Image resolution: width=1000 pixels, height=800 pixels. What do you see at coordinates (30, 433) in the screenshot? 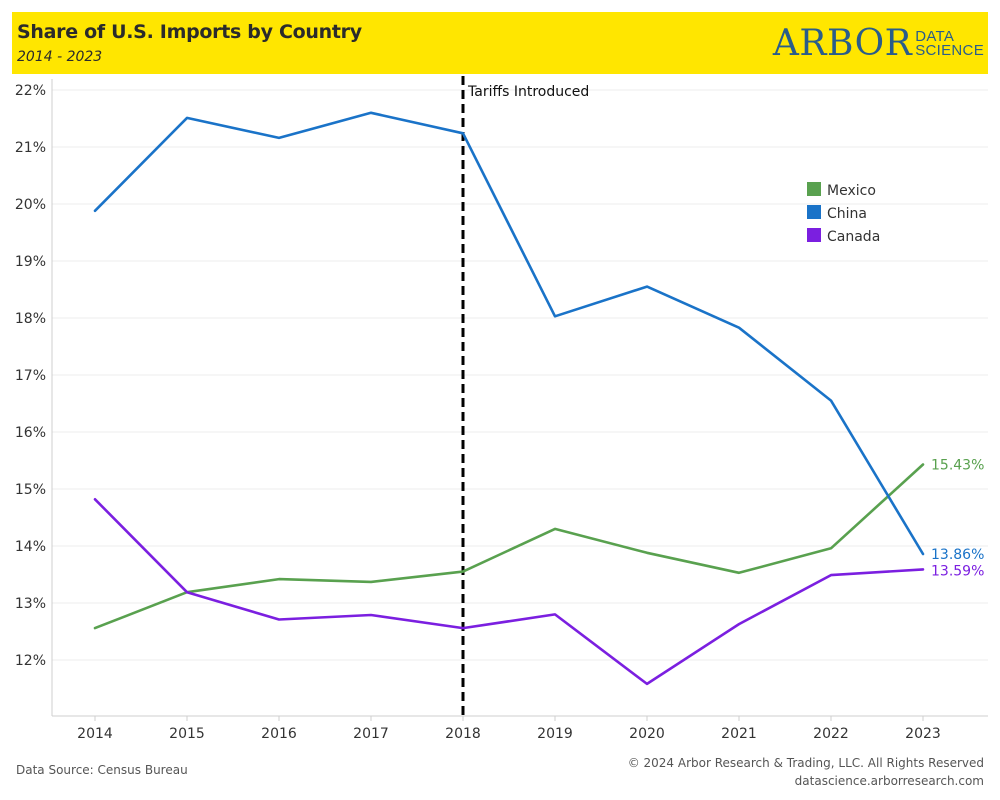
I see `y-tick-label: 16%` at bounding box center [30, 433].